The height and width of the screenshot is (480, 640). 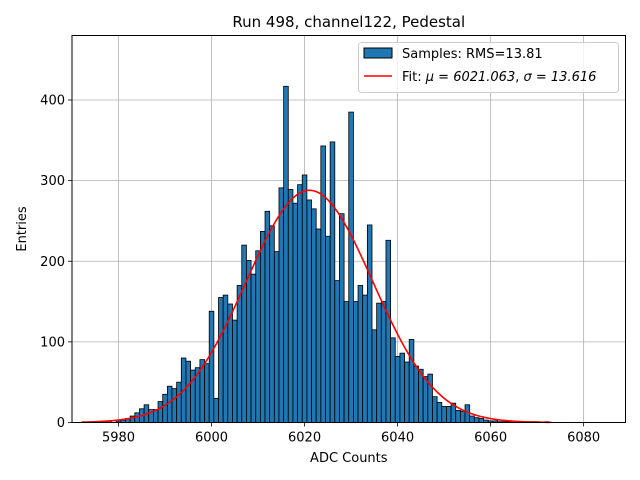 I want to click on y-tick-label: 400, so click(x=52, y=101).